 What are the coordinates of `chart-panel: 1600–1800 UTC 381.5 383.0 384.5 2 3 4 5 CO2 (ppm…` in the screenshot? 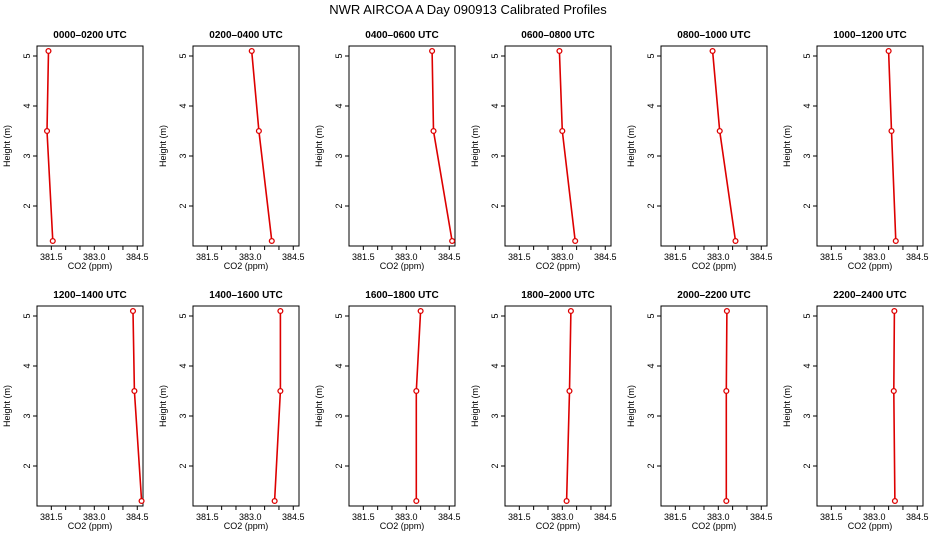 It's located at (387, 410).